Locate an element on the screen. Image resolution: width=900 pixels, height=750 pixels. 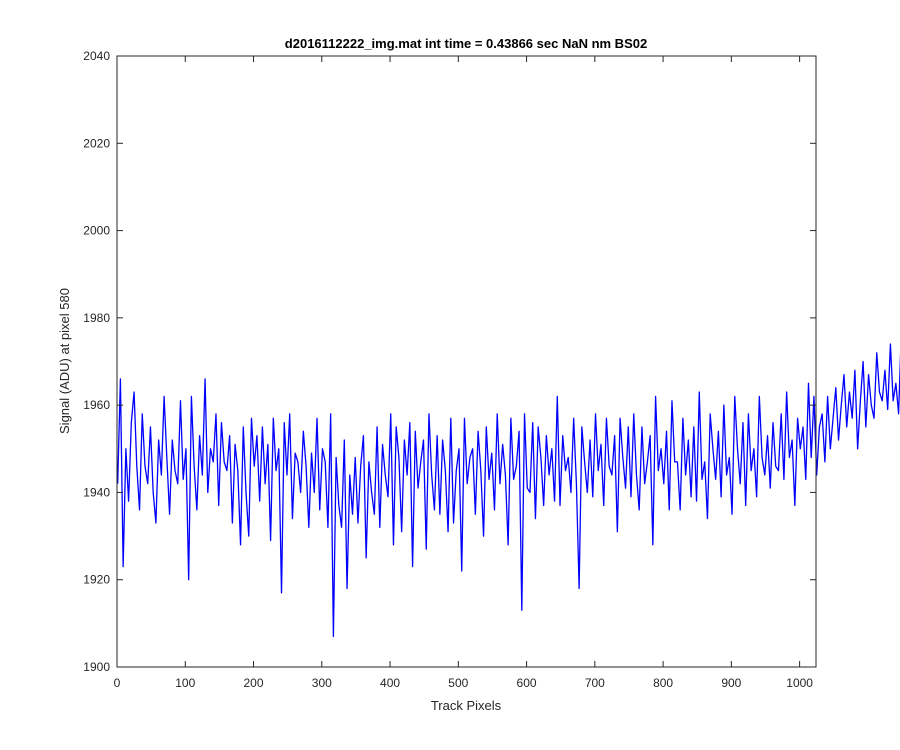
x-axis-label: Track Pixels is located at coordinates (466, 705).